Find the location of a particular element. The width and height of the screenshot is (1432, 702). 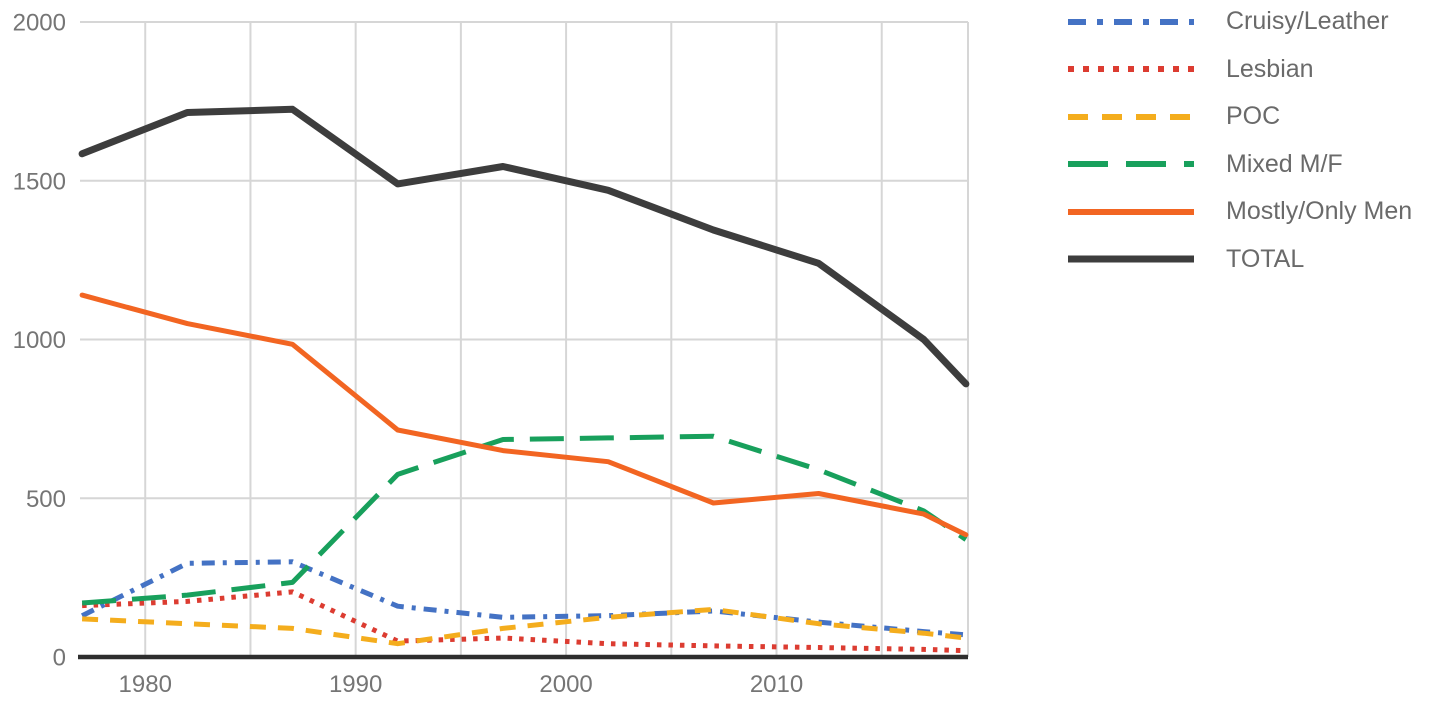

legend-label: TOTAL is located at coordinates (1265, 258).